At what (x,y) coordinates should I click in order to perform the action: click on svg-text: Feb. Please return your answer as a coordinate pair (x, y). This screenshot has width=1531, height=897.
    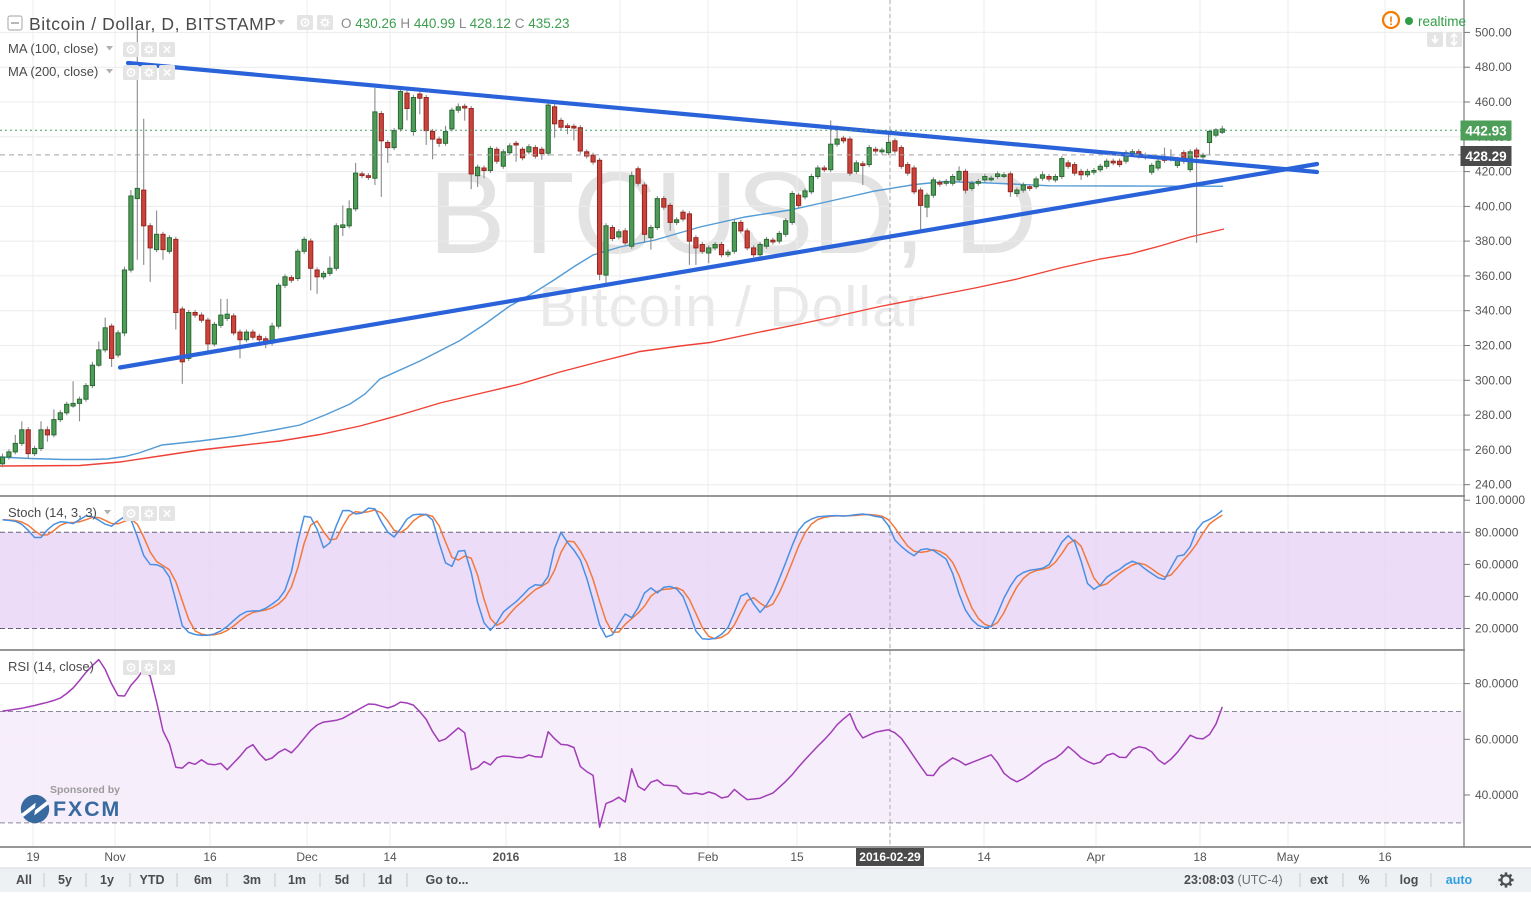
    Looking at the image, I should click on (708, 857).